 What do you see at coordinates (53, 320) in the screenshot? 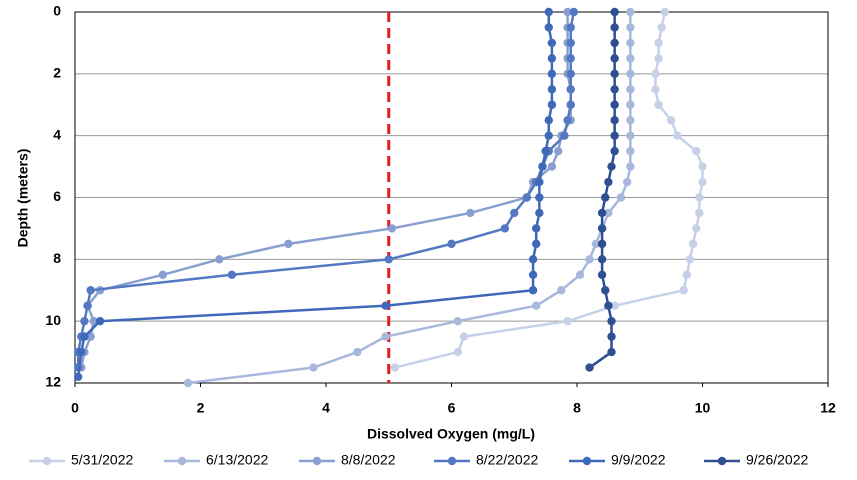
I see `y-tick-label: 10` at bounding box center [53, 320].